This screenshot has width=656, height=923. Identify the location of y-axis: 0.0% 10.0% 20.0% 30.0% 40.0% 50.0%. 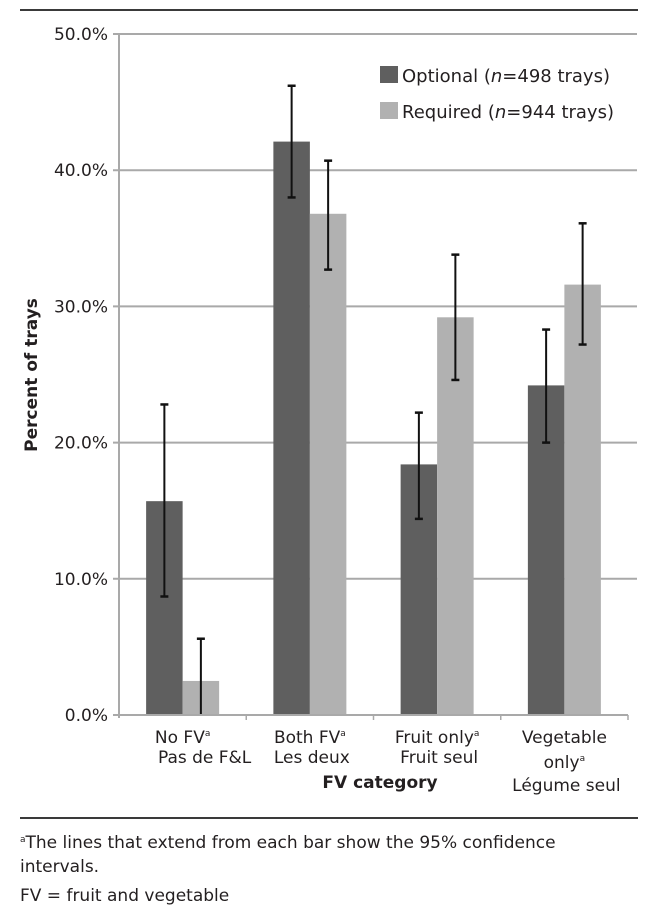
(87, 375).